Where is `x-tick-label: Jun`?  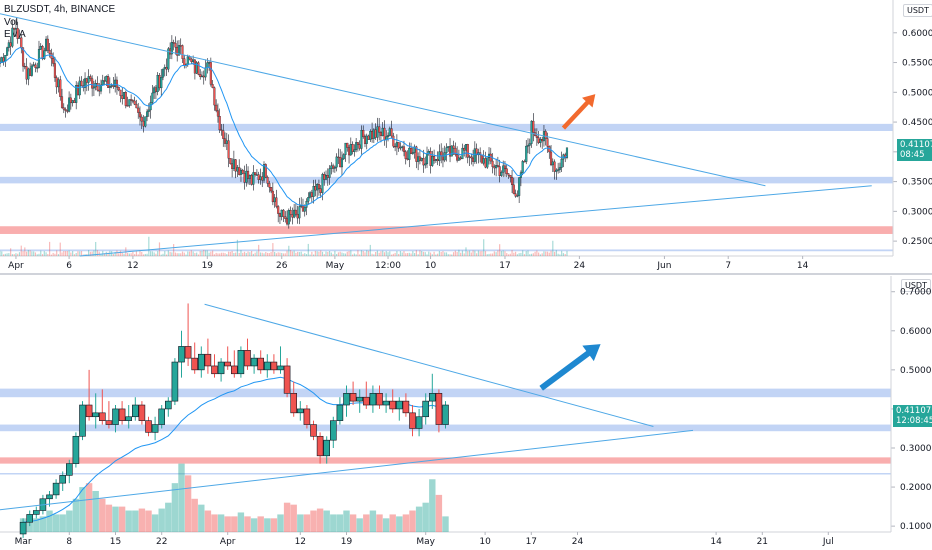
x-tick-label: Jun is located at coordinates (663, 266).